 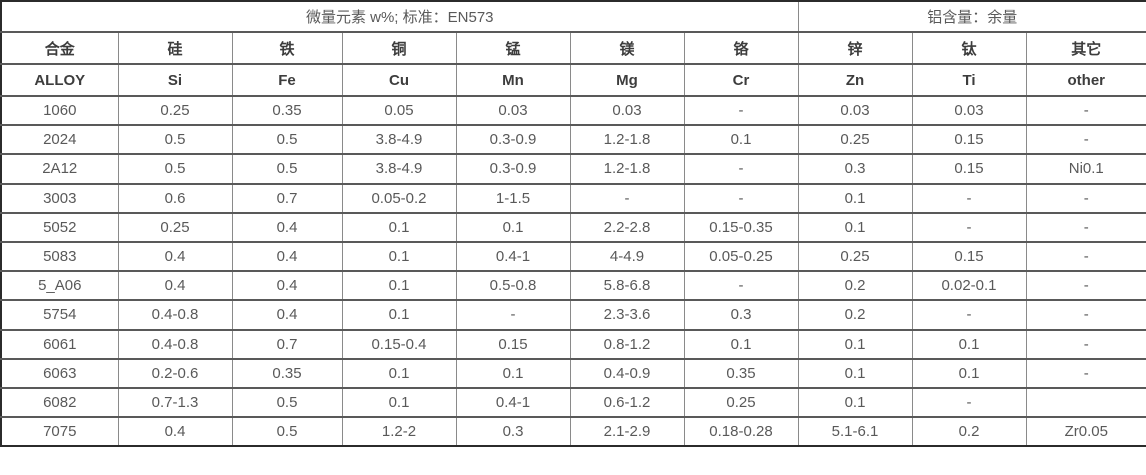 I want to click on table-cell: 1060, so click(x=59, y=110).